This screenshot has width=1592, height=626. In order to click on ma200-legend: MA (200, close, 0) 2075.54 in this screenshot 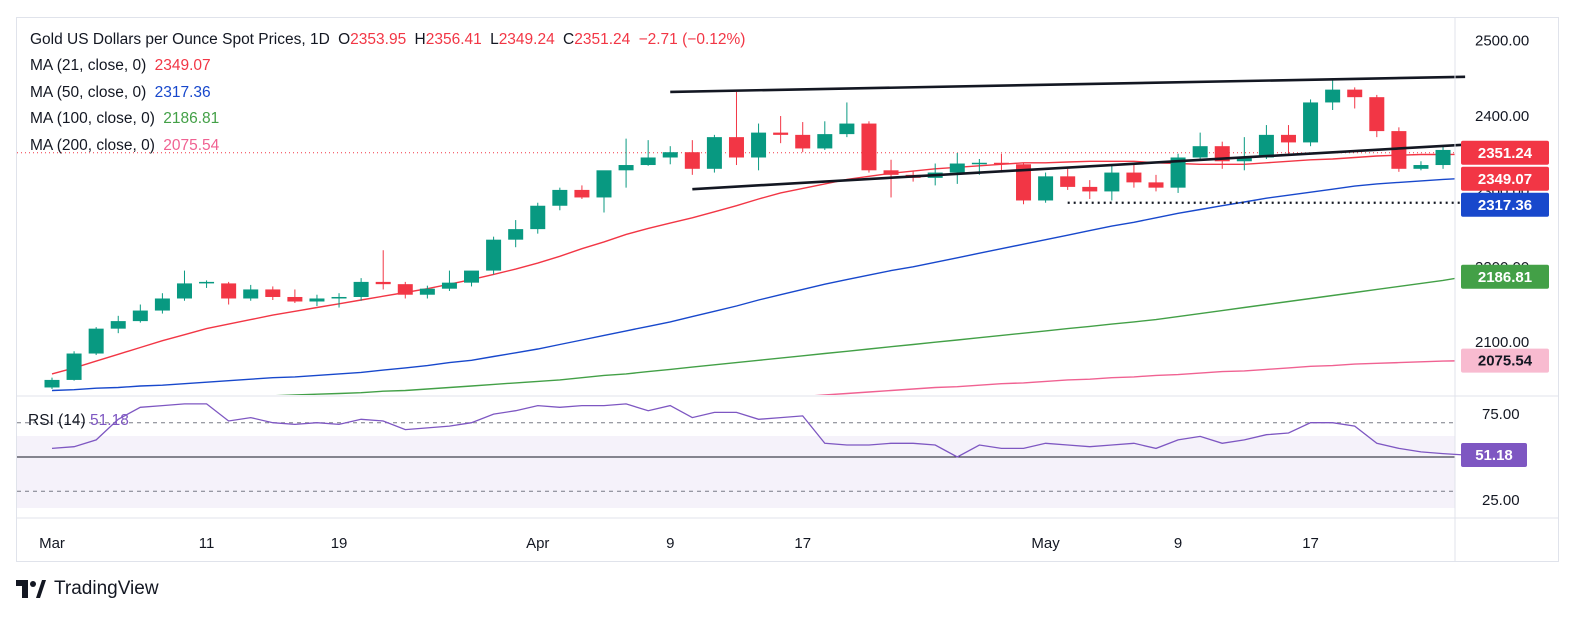, I will do `click(126, 146)`.